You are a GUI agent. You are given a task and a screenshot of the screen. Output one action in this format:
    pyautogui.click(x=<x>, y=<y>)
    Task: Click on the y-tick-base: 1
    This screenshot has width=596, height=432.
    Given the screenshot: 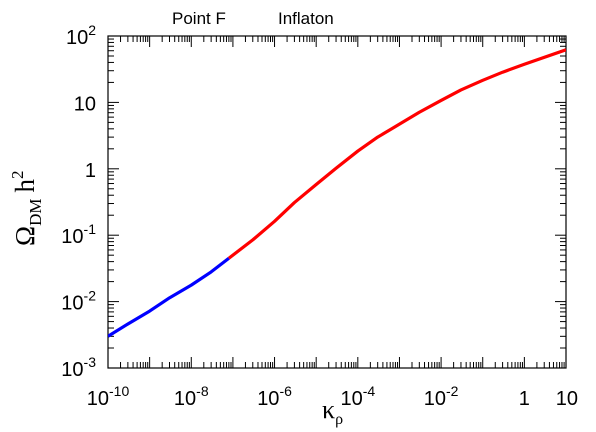 What is the action you would take?
    pyautogui.click(x=90, y=171)
    